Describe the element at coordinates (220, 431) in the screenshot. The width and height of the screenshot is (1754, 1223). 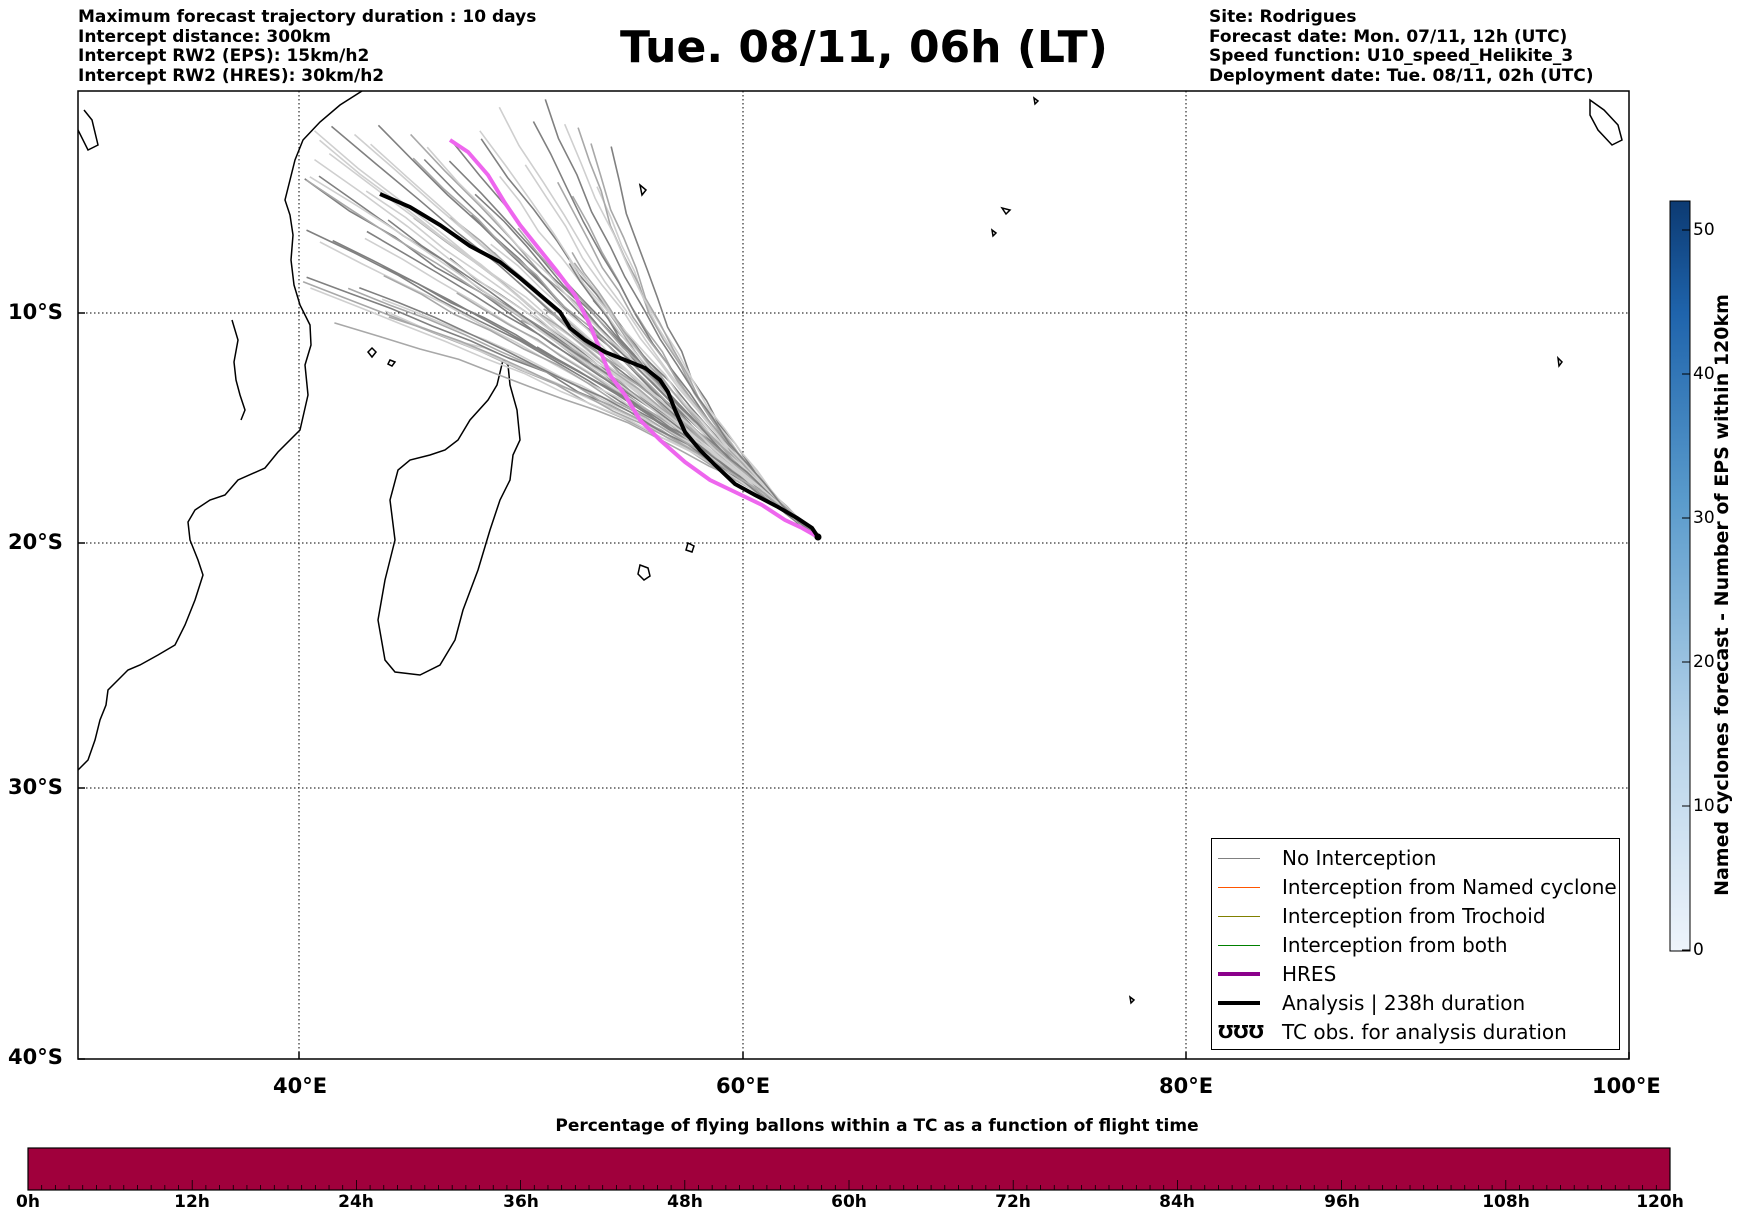
I see `africa-coastline` at that location.